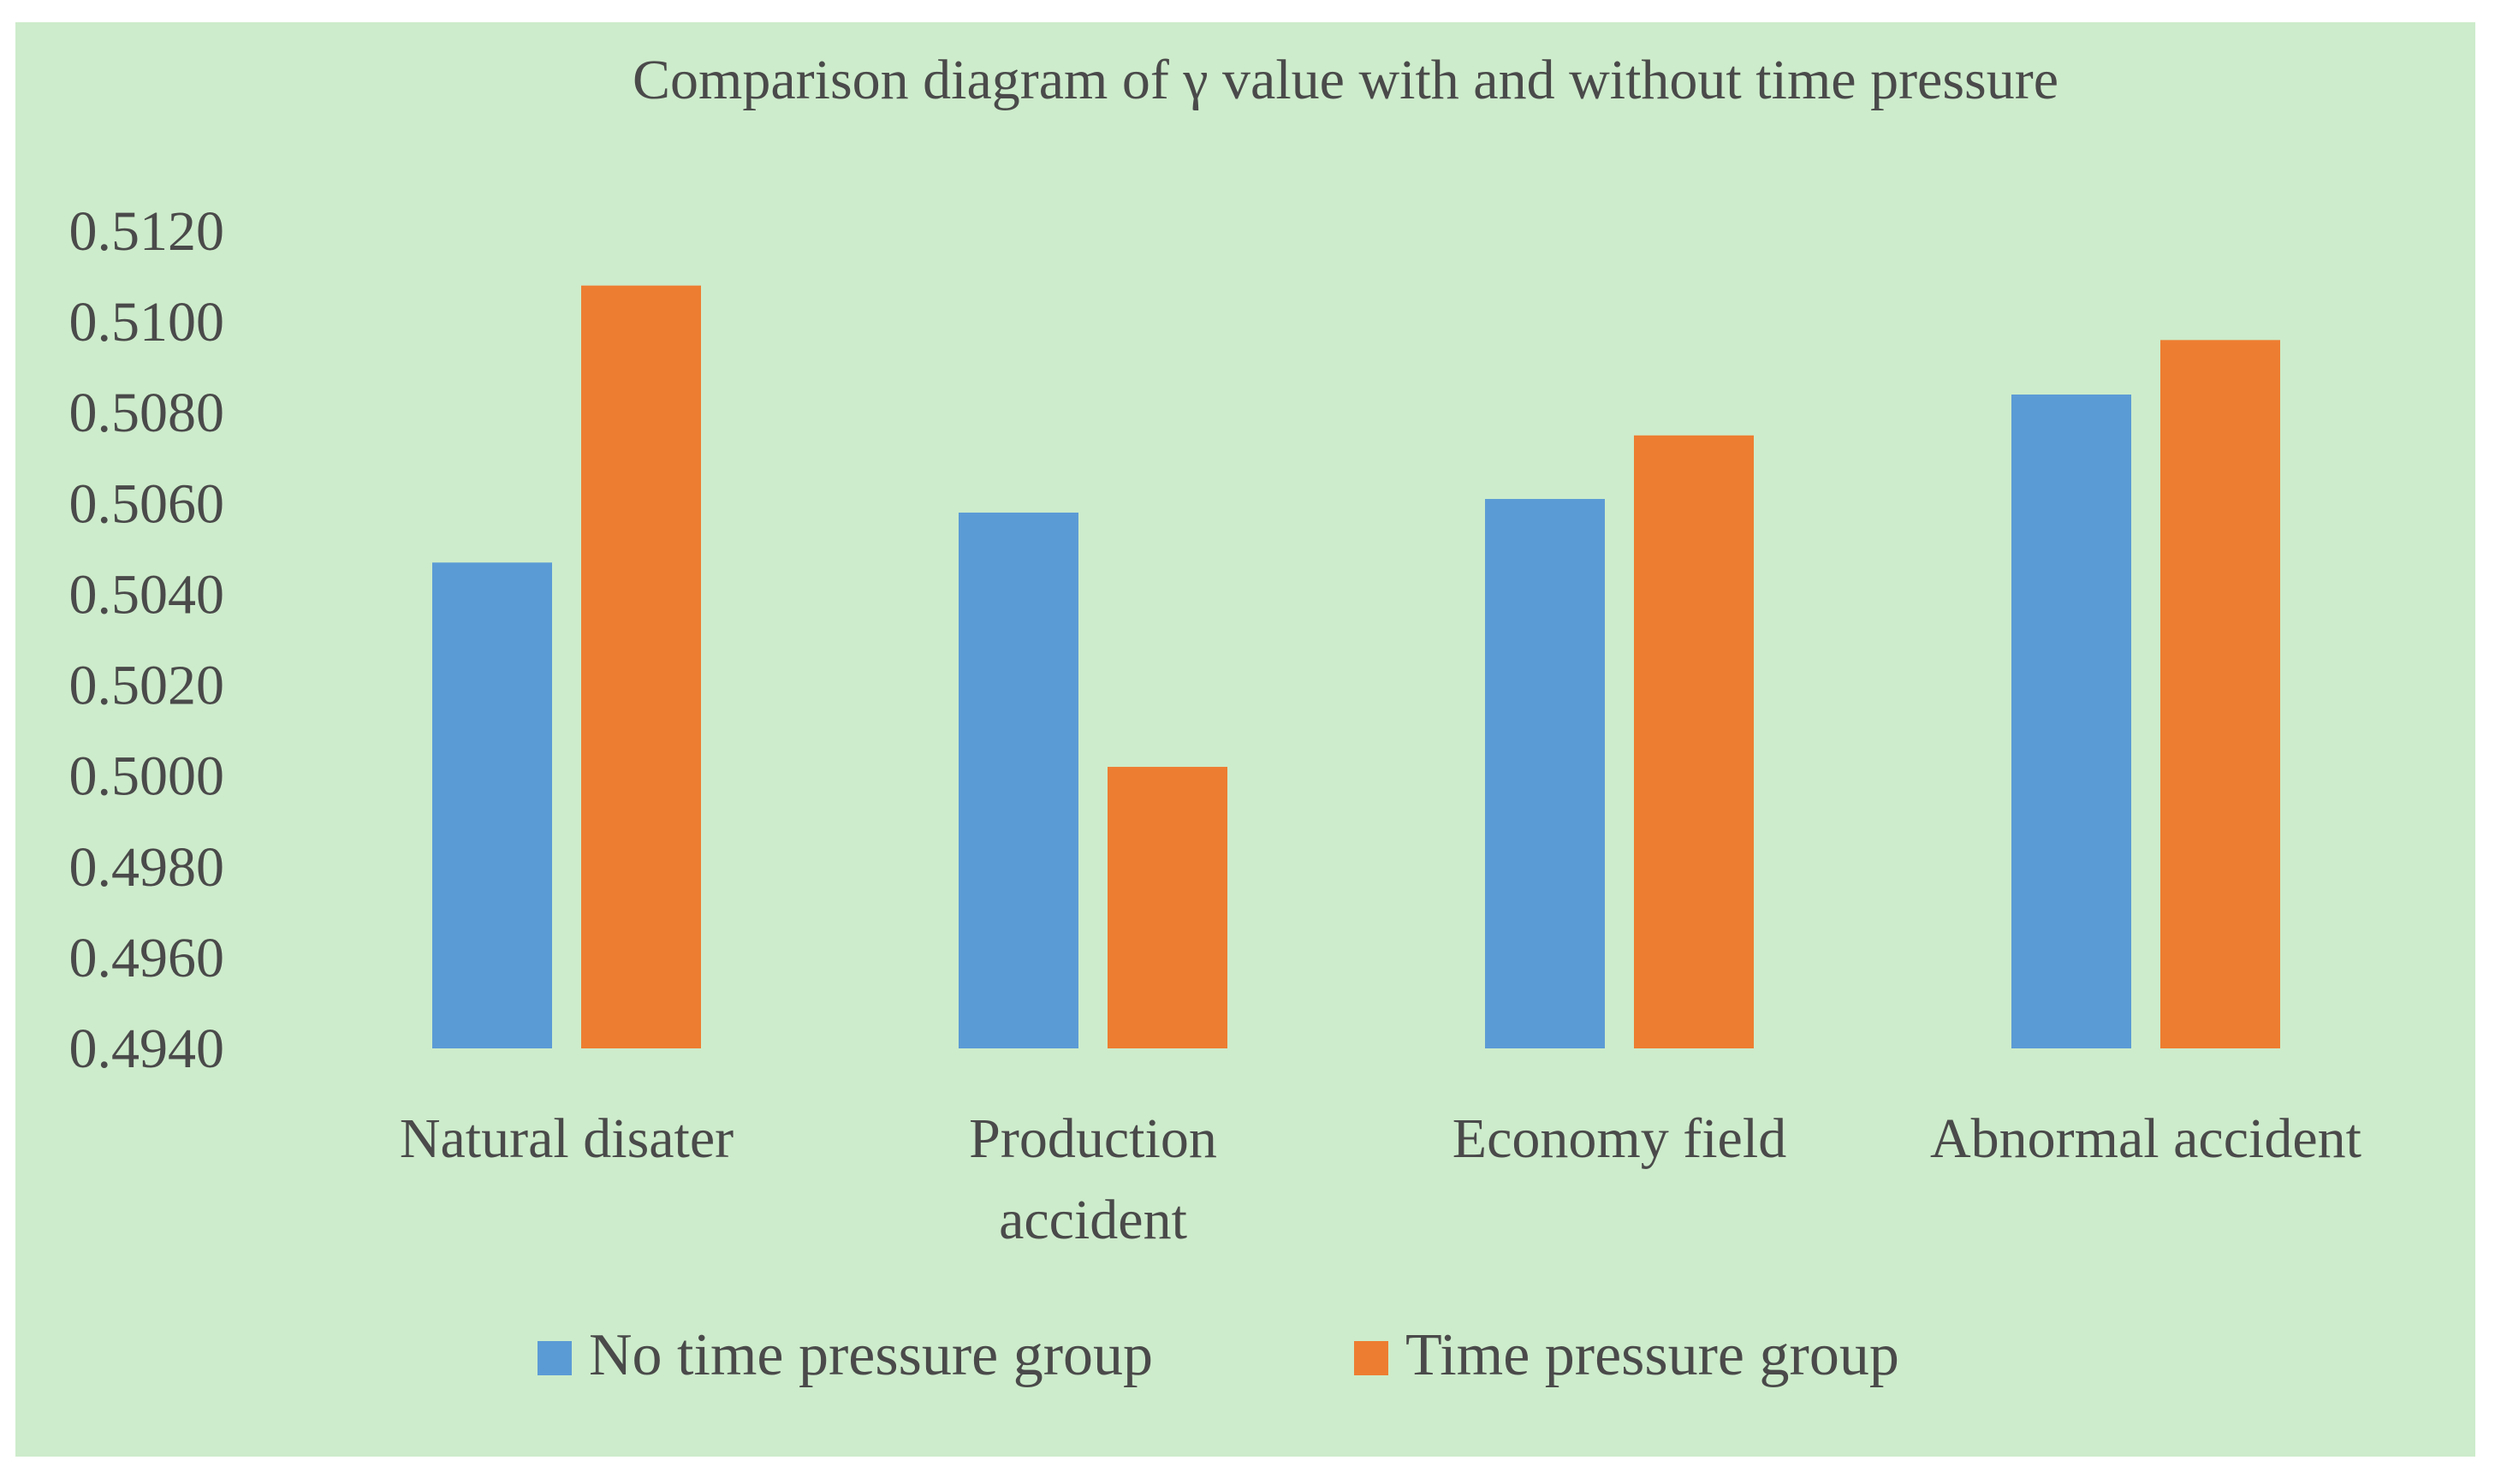 The width and height of the screenshot is (2495, 1484). What do you see at coordinates (871, 1355) in the screenshot?
I see `legend-label: No time pressure group` at bounding box center [871, 1355].